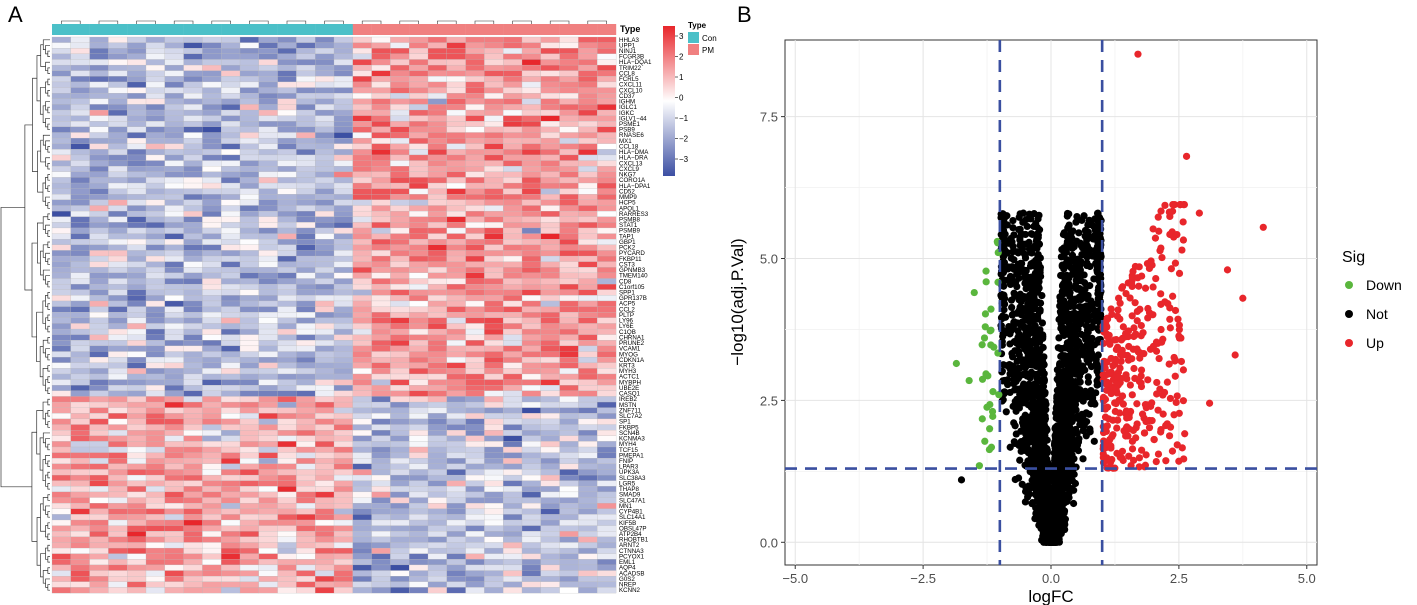 The height and width of the screenshot is (605, 1417). What do you see at coordinates (632, 270) in the screenshot?
I see `gene-label: GPNMB3` at bounding box center [632, 270].